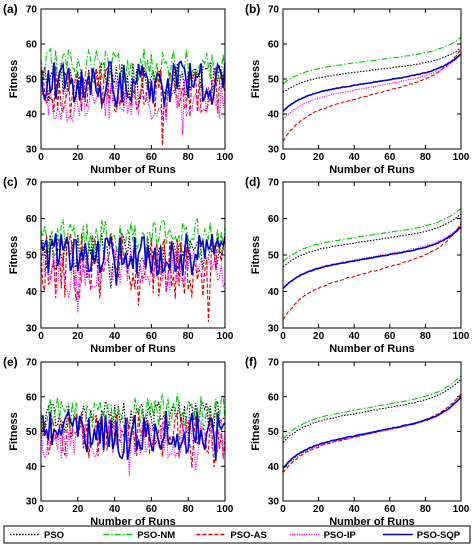  Describe the element at coordinates (54, 535) in the screenshot. I see `legend-label-pso: PSO` at that location.